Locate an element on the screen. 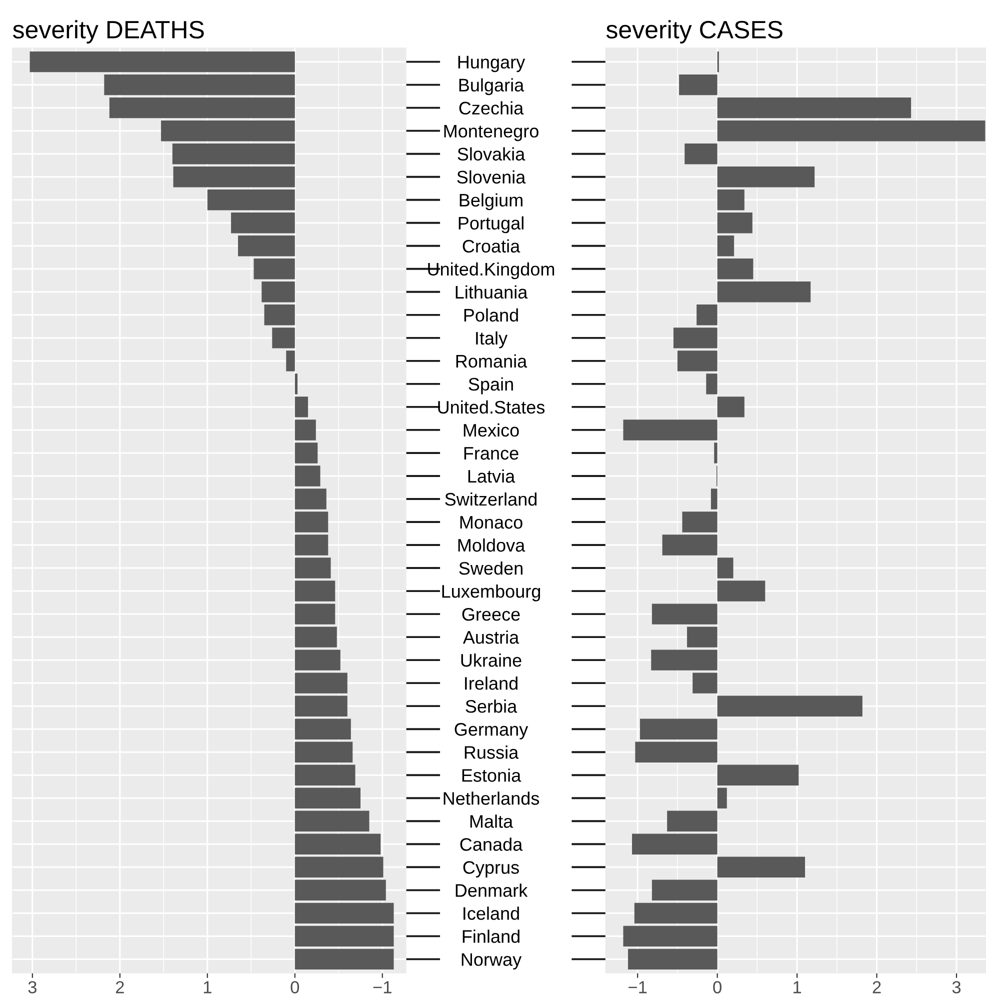 The height and width of the screenshot is (999, 986). y-tick-label: Moldova is located at coordinates (492, 545).